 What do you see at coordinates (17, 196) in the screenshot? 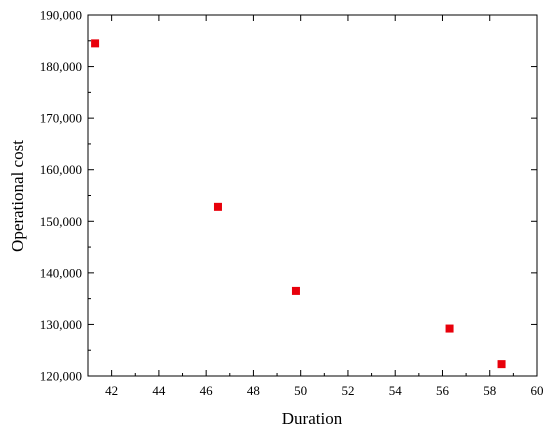
I see `y-axis-title: Operational cost` at bounding box center [17, 196].